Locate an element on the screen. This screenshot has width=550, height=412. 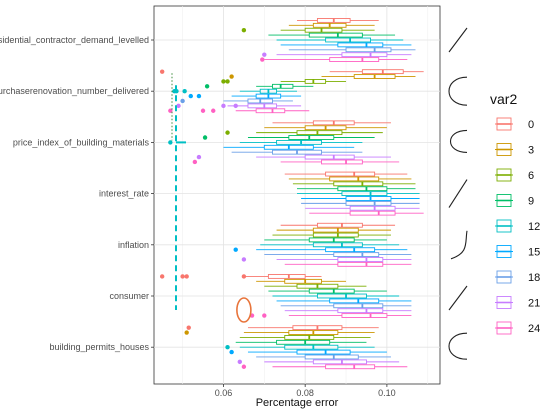
legend-item-0: 0 is located at coordinates (514, 124).